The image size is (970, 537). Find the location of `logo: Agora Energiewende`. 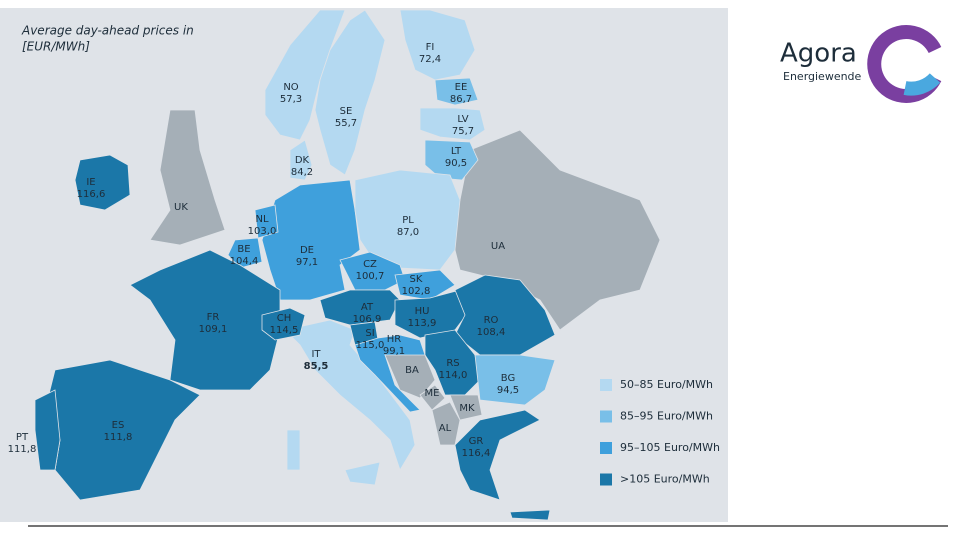

logo: Agora Energiewende is located at coordinates (861, 64).